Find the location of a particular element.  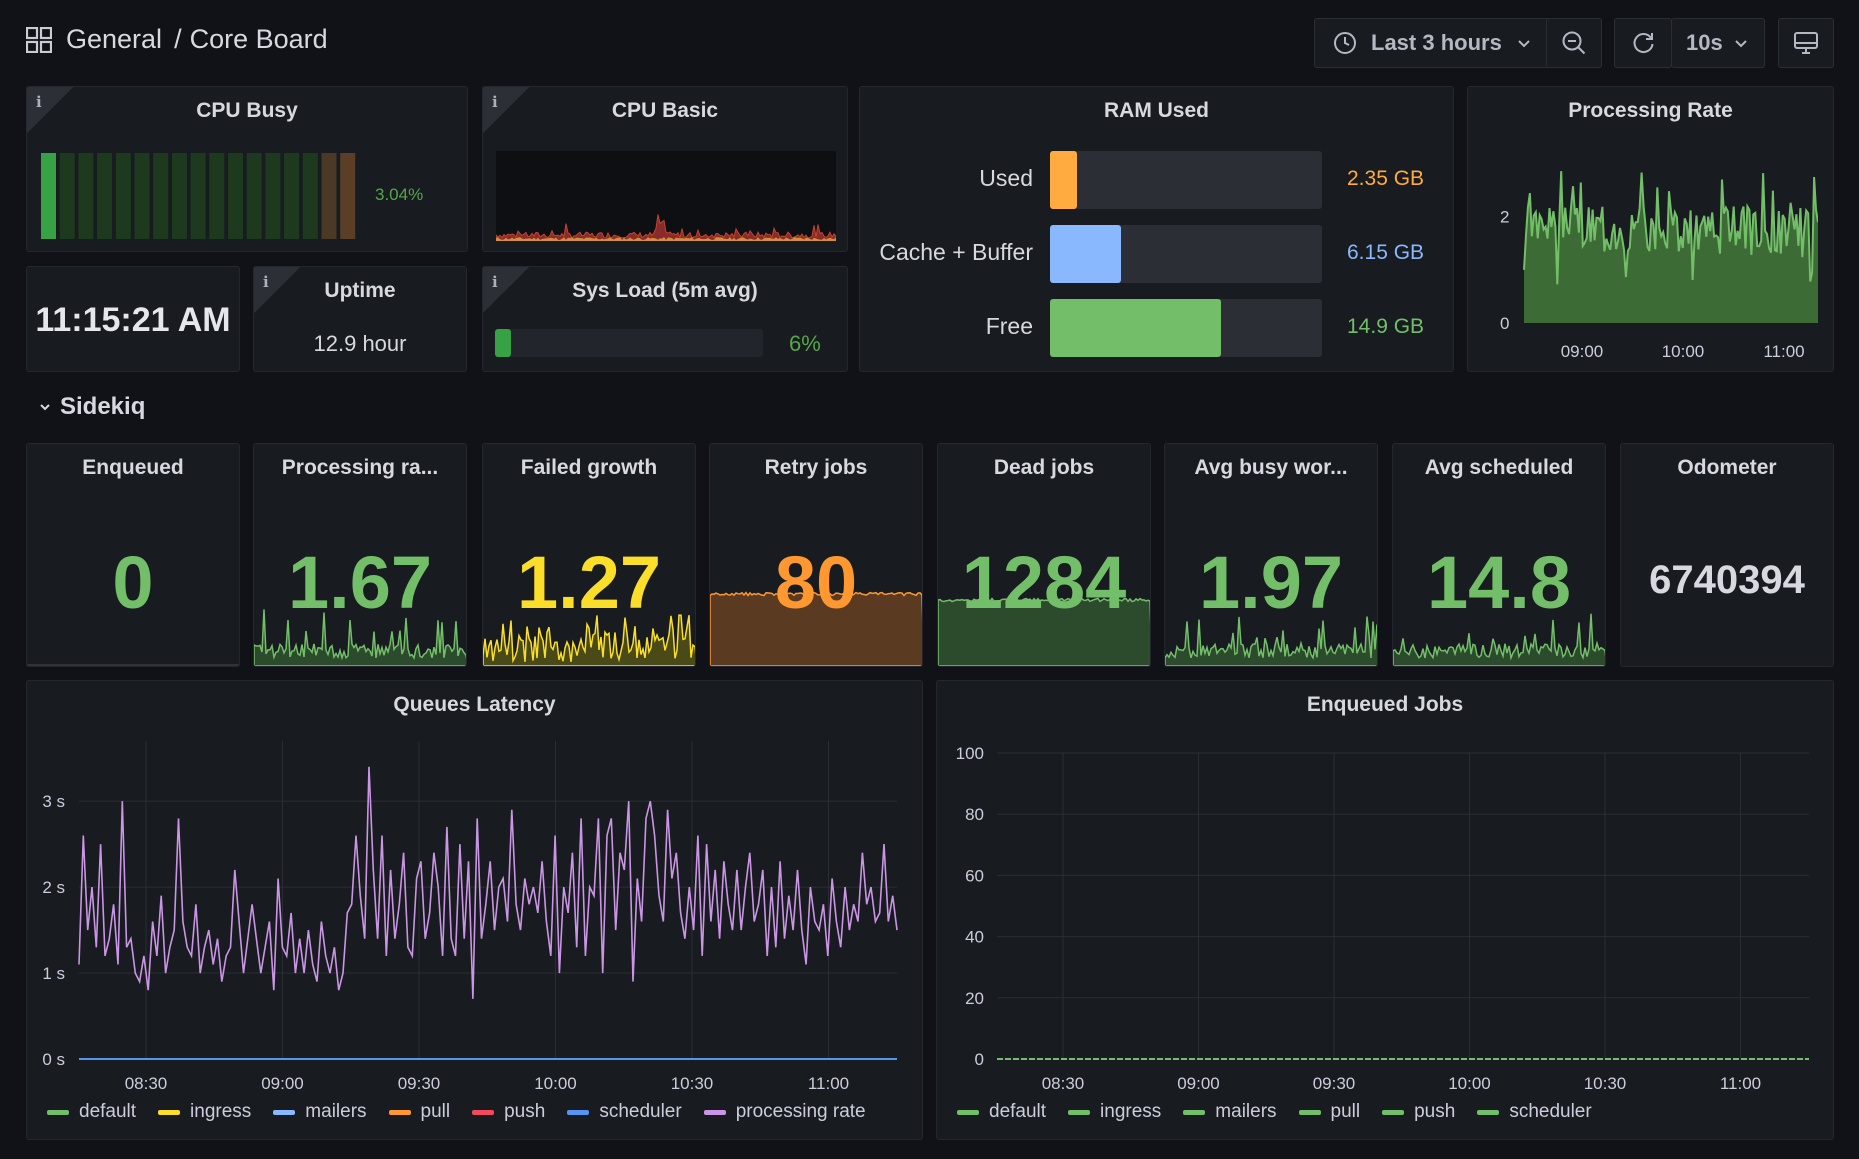

refresh-icon is located at coordinates (1643, 43).